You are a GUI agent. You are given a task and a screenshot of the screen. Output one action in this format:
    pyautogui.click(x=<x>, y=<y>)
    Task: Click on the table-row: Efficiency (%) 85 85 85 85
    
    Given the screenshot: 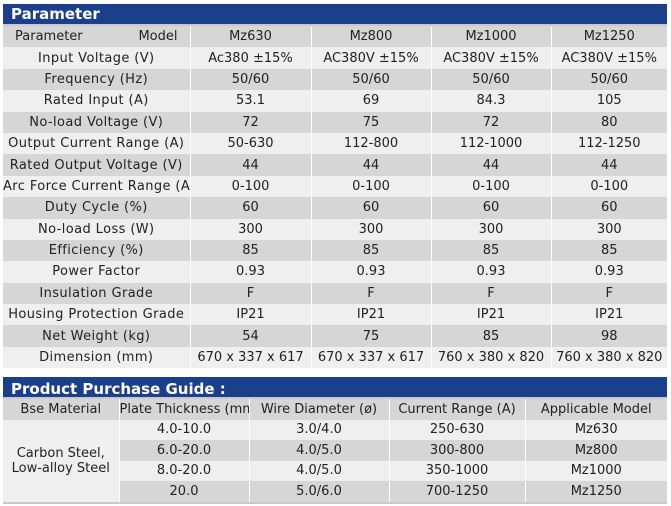 What is the action you would take?
    pyautogui.click(x=335, y=250)
    